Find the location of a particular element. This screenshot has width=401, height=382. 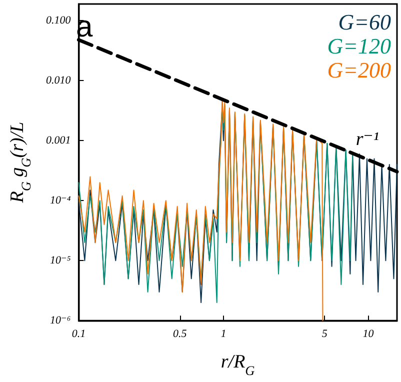

x-tick-label: 5 is located at coordinates (325, 334).